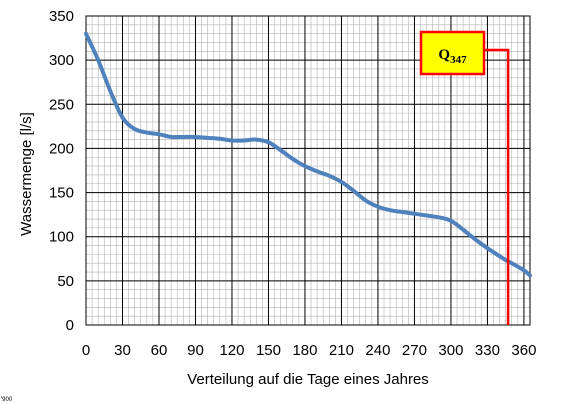 Image resolution: width=561 pixels, height=404 pixels. What do you see at coordinates (308, 379) in the screenshot?
I see `x-axis-label: Verteilung auf die Tage eines Jahres` at bounding box center [308, 379].